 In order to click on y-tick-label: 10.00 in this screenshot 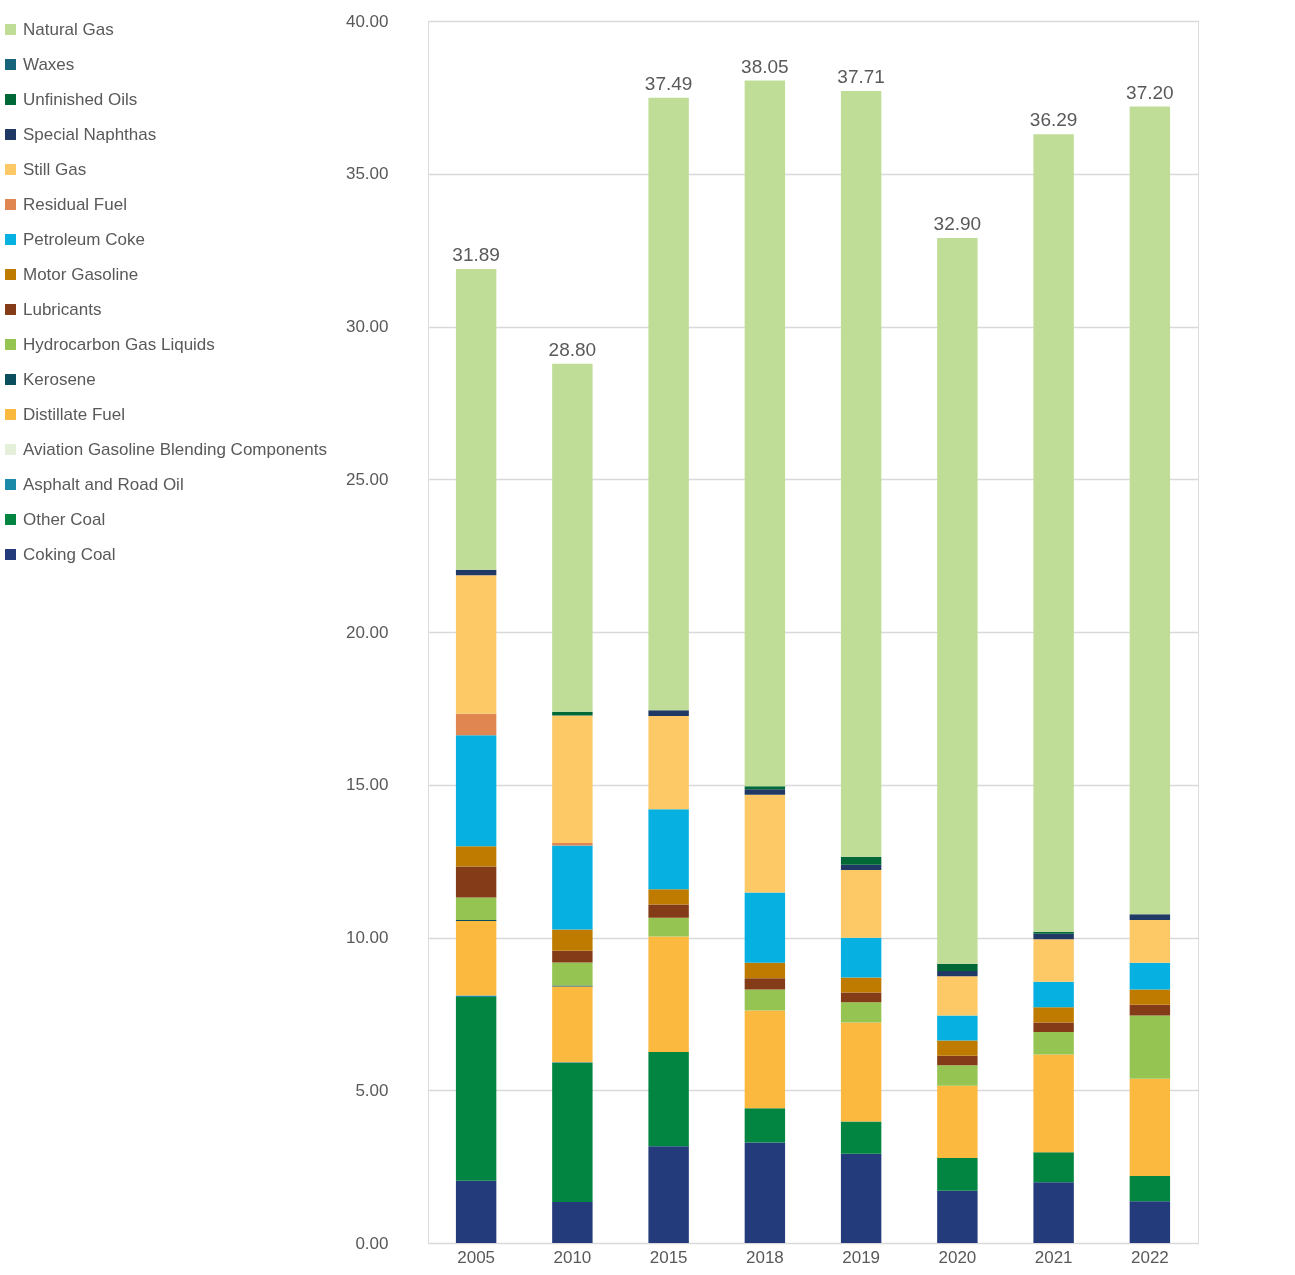, I will do `click(367, 937)`.